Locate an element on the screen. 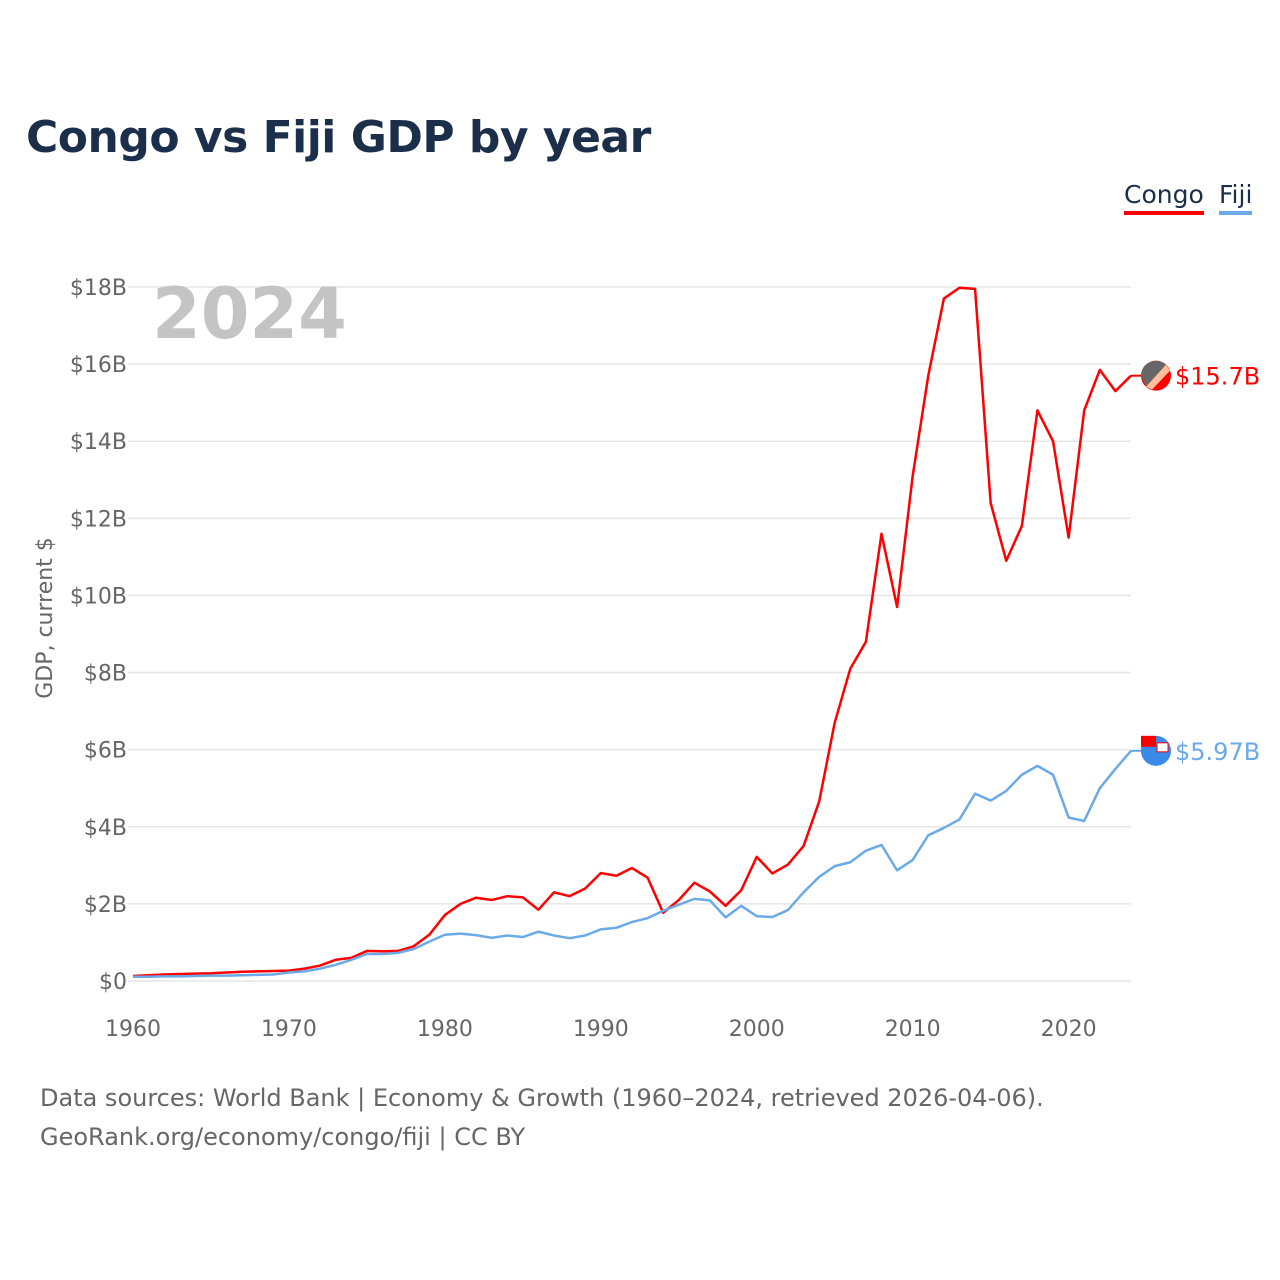 The image size is (1280, 1280). y-tick-label: $2B is located at coordinates (105, 905).